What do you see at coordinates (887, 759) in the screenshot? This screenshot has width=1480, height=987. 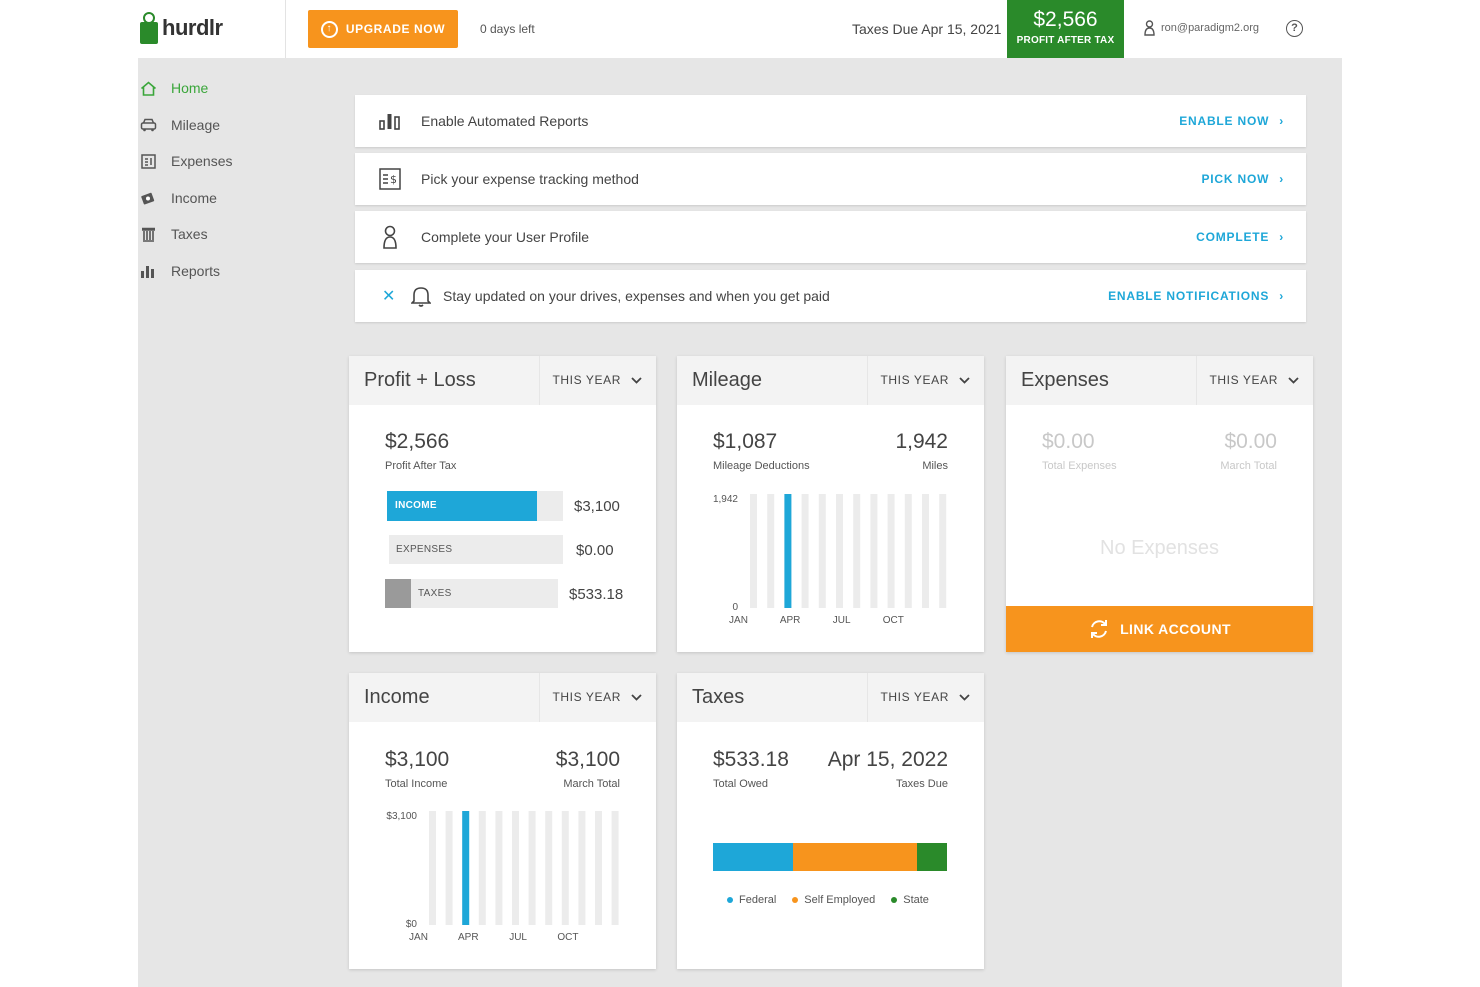 I see `taxes-due-value: Apr 15, 2022` at bounding box center [887, 759].